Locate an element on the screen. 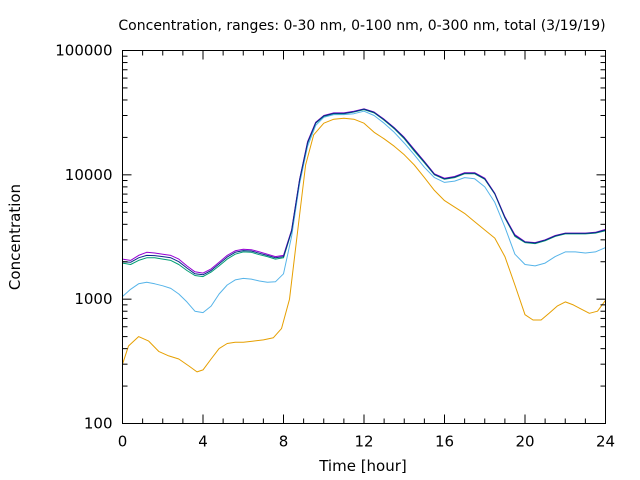  x-tick-label: 12 is located at coordinates (363, 442).